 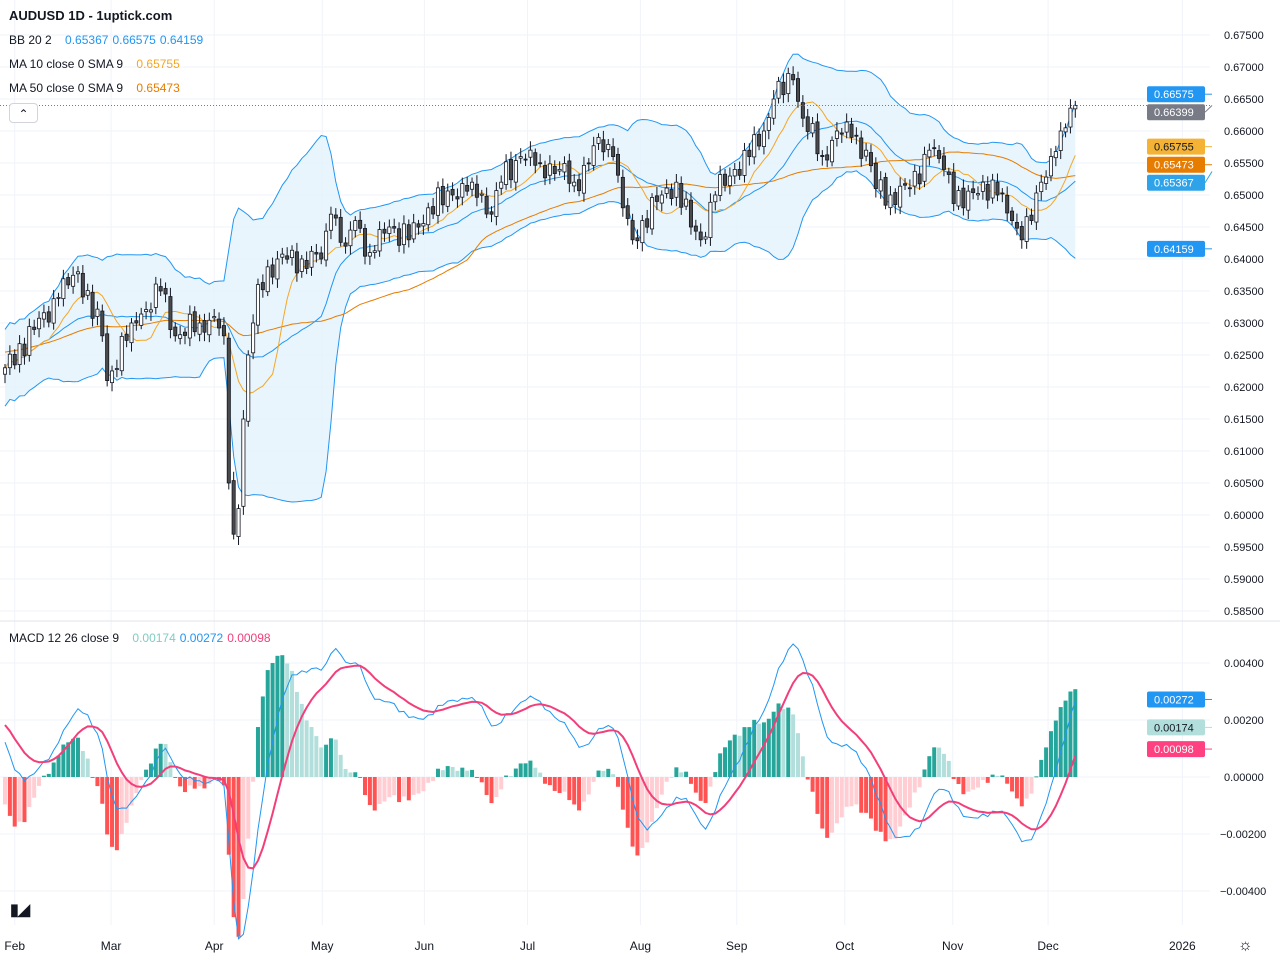 I want to click on tradingview-logo: ▮◢, so click(x=20, y=910).